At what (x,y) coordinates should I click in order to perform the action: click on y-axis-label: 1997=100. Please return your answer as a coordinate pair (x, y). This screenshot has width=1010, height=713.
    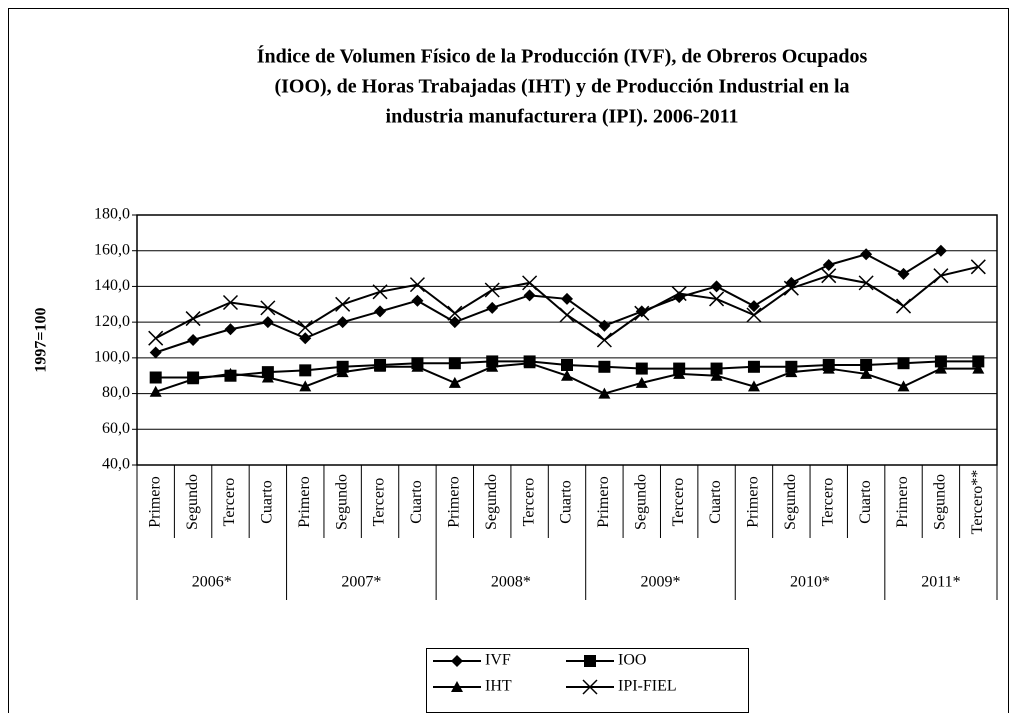
    Looking at the image, I should click on (41, 339).